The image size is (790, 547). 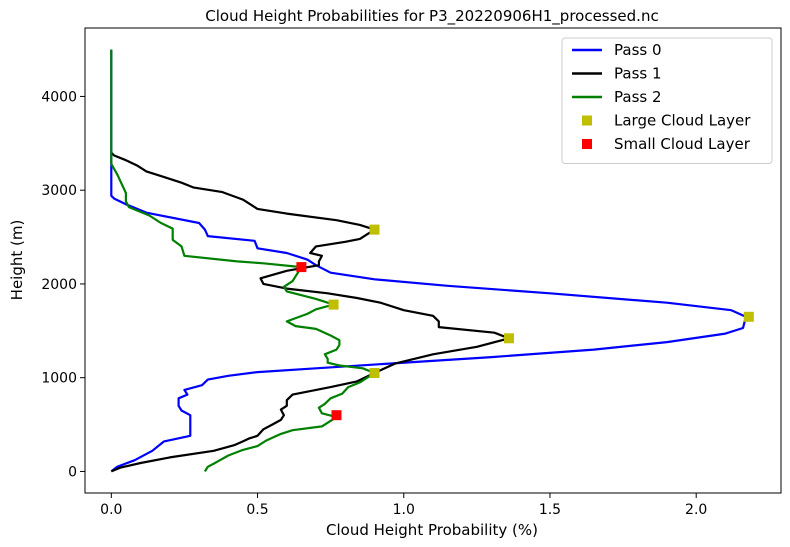 I want to click on y-axis-ticks: 0 1000 2000 3000 4000, so click(x=63, y=284).